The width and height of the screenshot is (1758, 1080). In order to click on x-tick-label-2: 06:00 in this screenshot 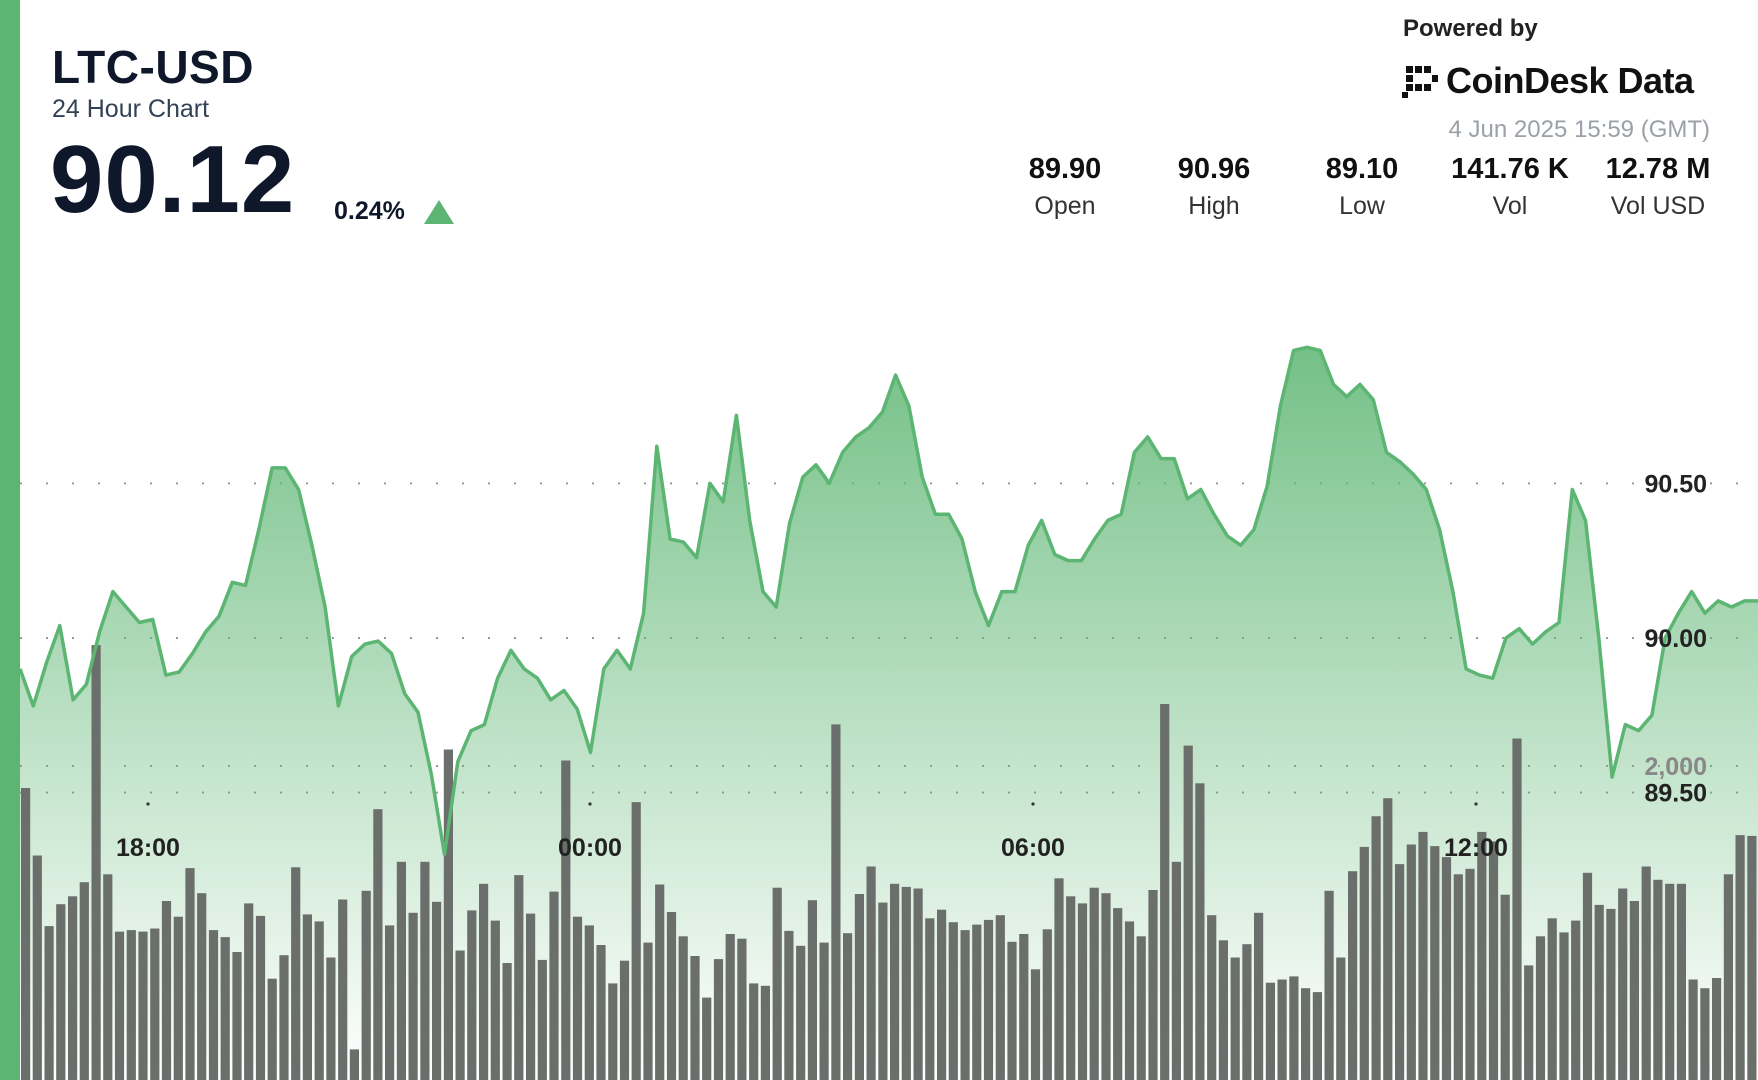, I will do `click(1033, 848)`.